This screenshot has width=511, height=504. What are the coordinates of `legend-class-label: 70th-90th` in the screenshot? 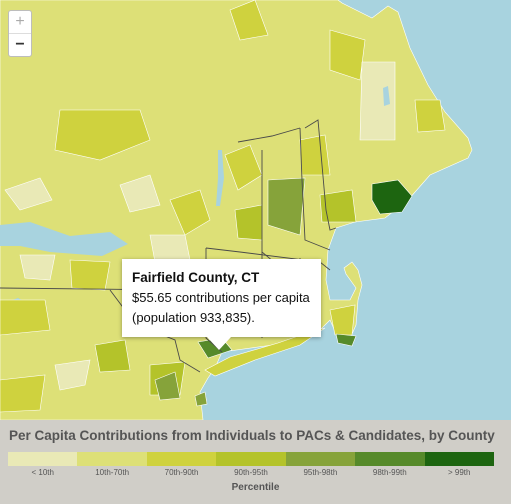 It's located at (181, 472).